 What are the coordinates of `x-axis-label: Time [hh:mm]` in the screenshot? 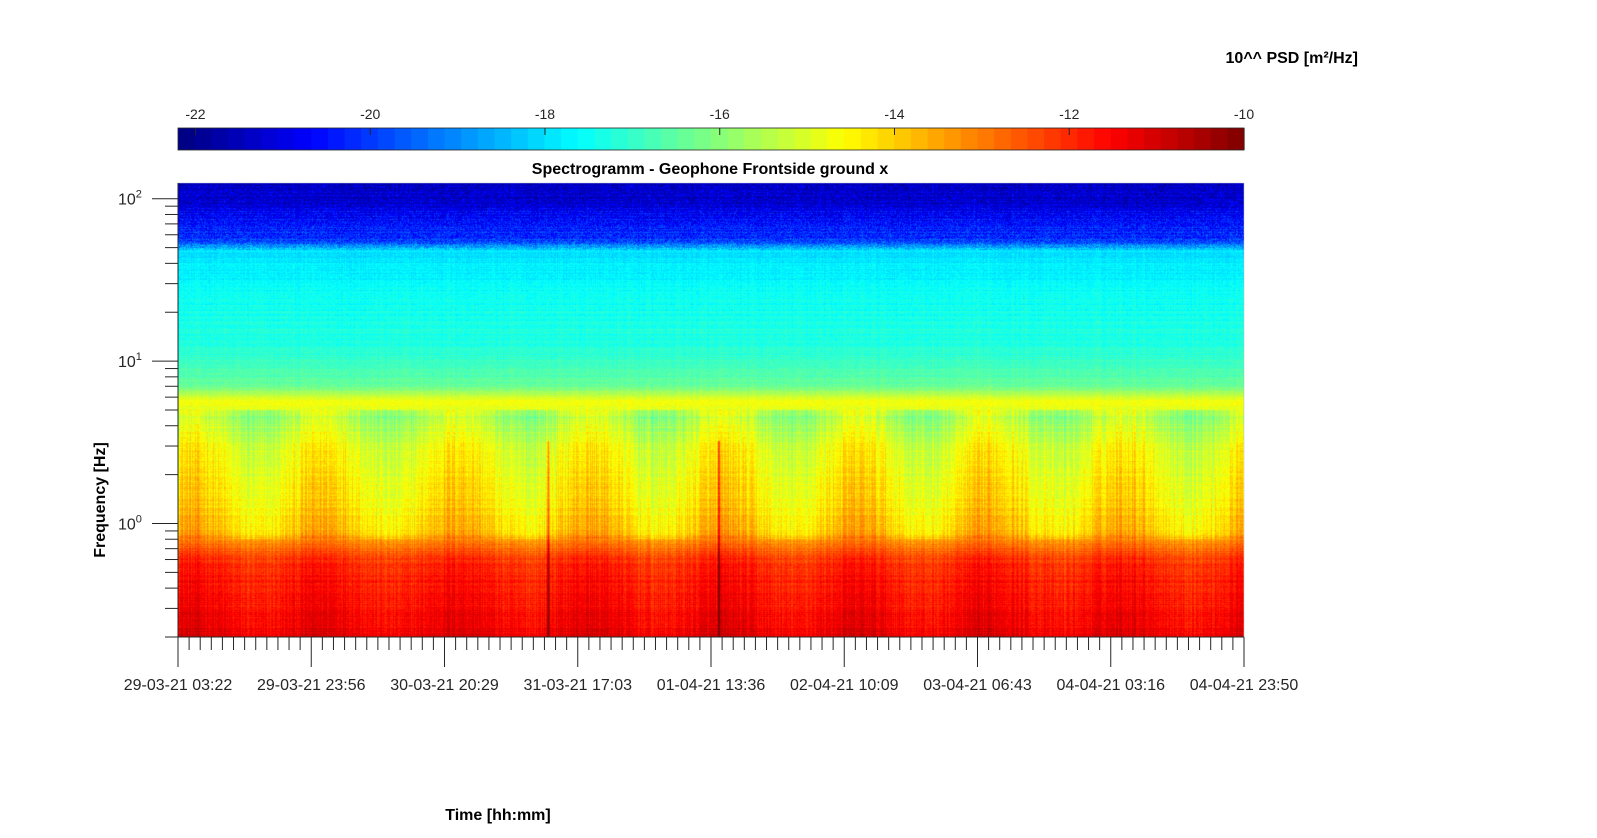 It's located at (497, 815).